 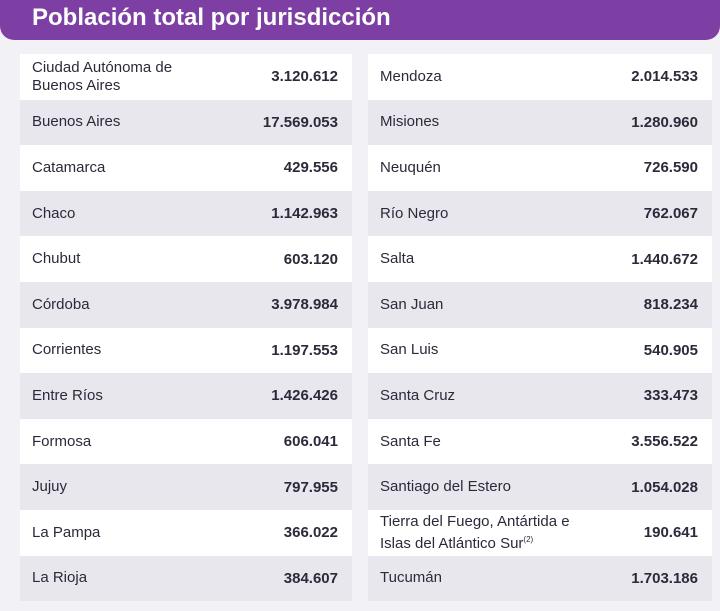 I want to click on table-row: Chubut 603.120, so click(x=186, y=259).